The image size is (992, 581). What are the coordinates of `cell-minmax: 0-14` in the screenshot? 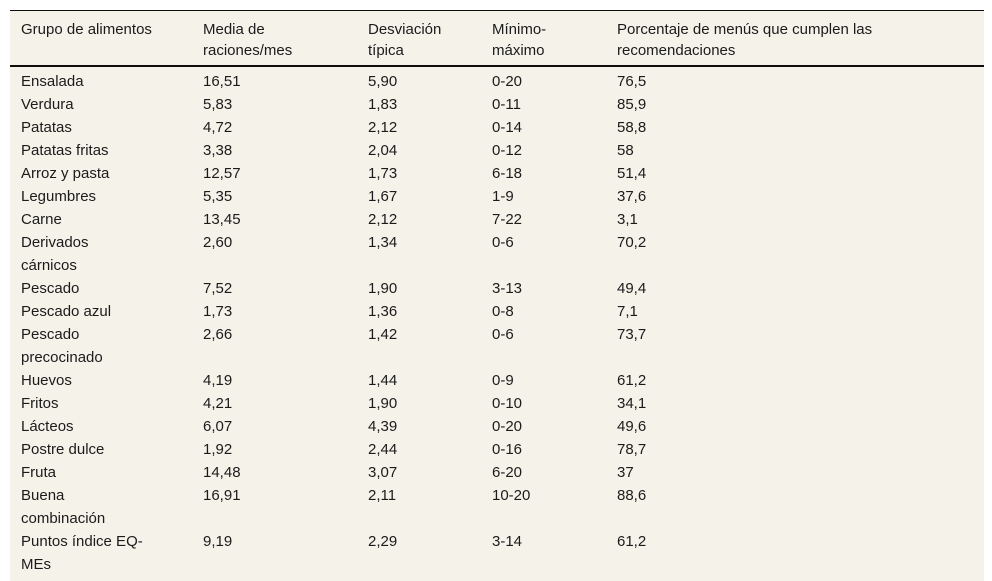 It's located at (507, 127).